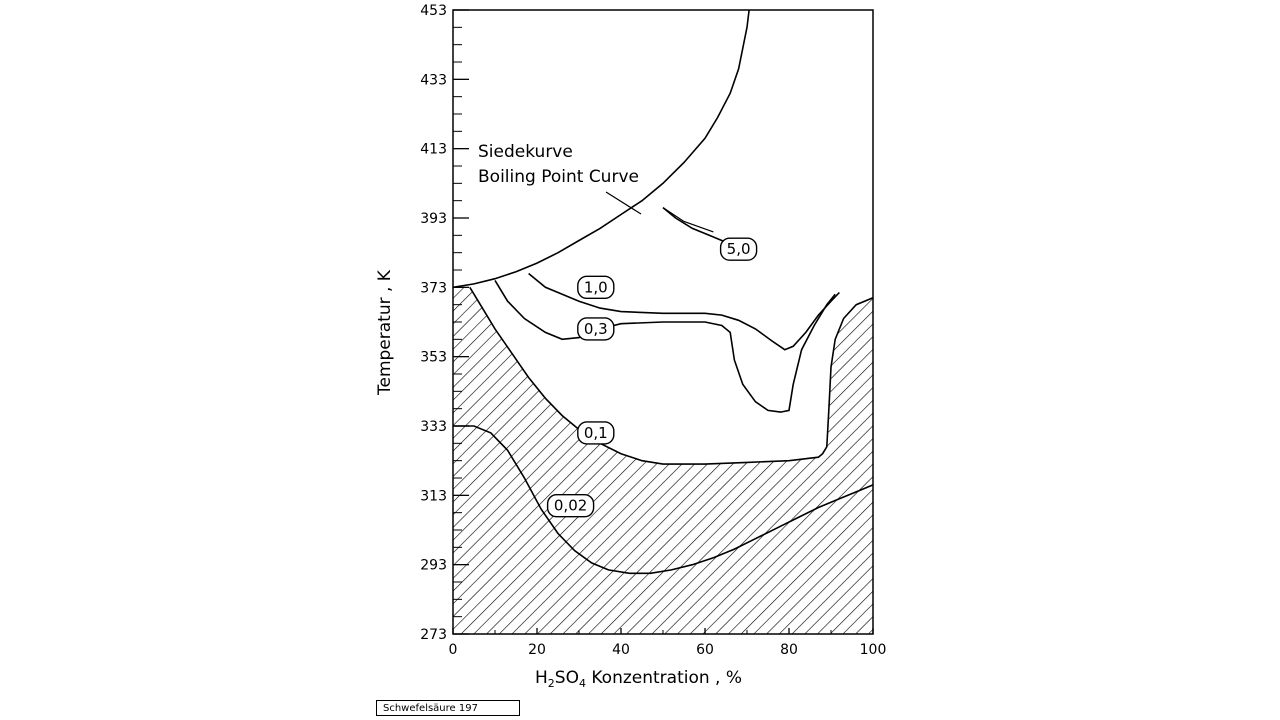 The width and height of the screenshot is (1280, 720). What do you see at coordinates (433, 219) in the screenshot?
I see `y-tick-label: 393` at bounding box center [433, 219].